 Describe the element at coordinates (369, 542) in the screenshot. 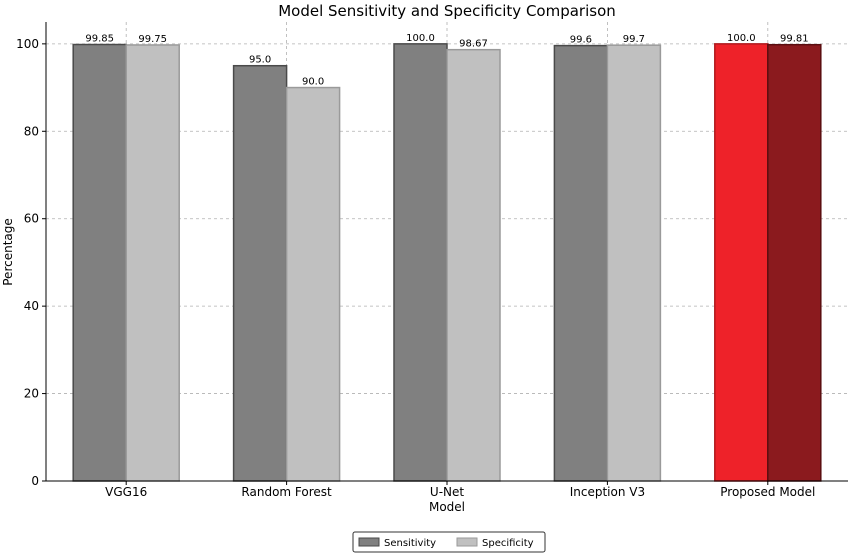

I see `legend-swatch-sensitivity` at that location.